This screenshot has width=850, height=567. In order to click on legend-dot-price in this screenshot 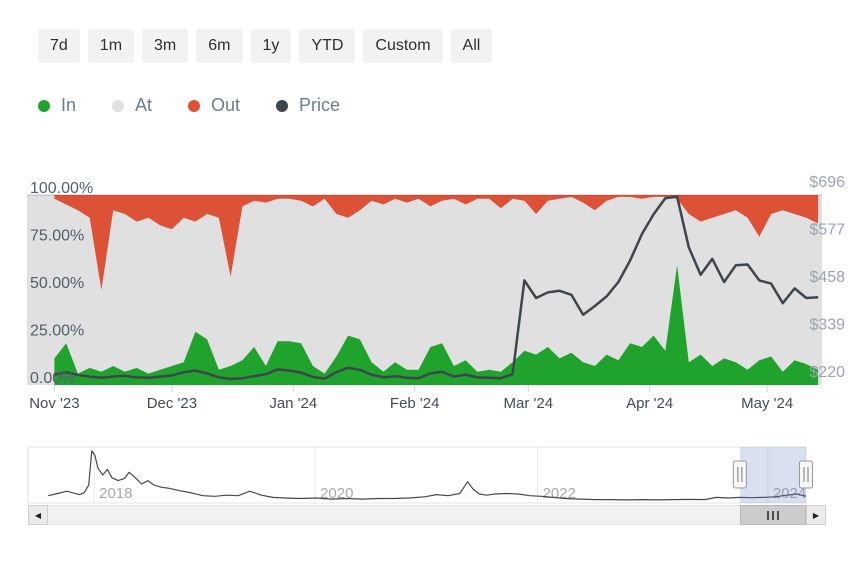, I will do `click(282, 105)`.